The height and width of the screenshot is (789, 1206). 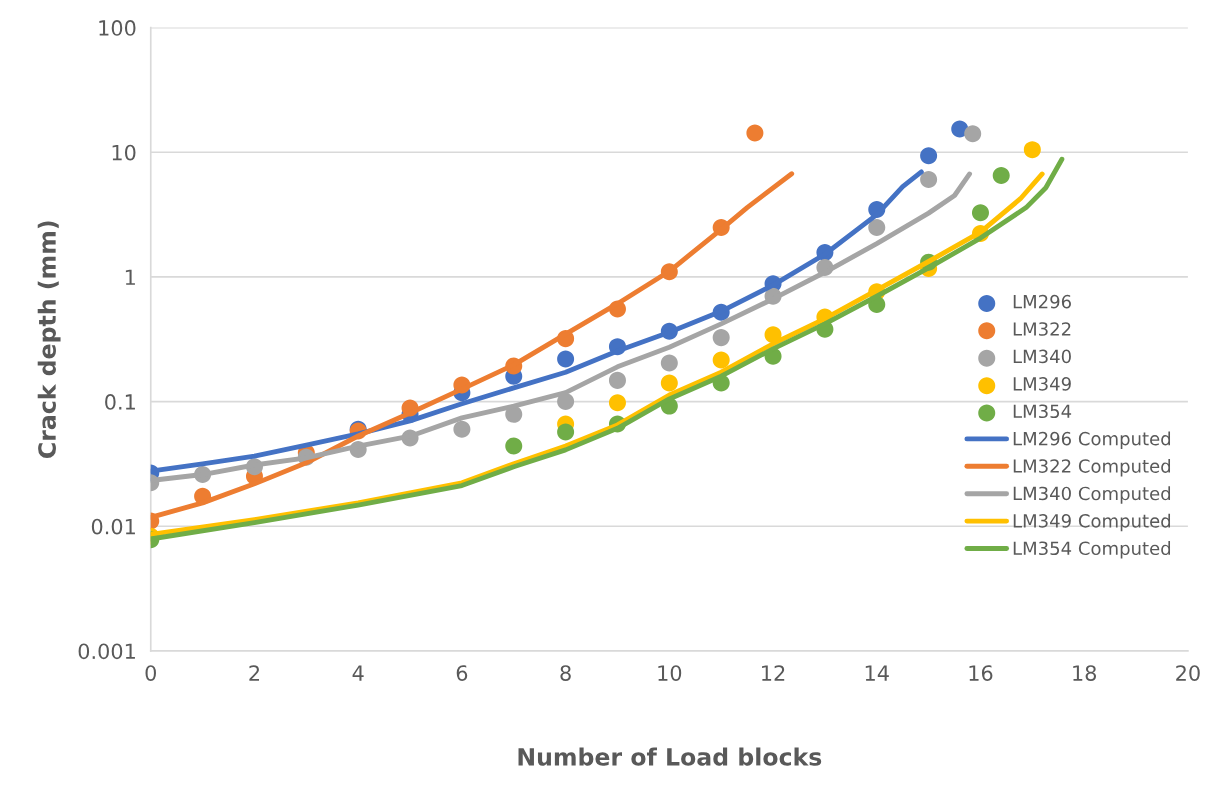 What do you see at coordinates (358, 673) in the screenshot?
I see `x-tick-label: 4` at bounding box center [358, 673].